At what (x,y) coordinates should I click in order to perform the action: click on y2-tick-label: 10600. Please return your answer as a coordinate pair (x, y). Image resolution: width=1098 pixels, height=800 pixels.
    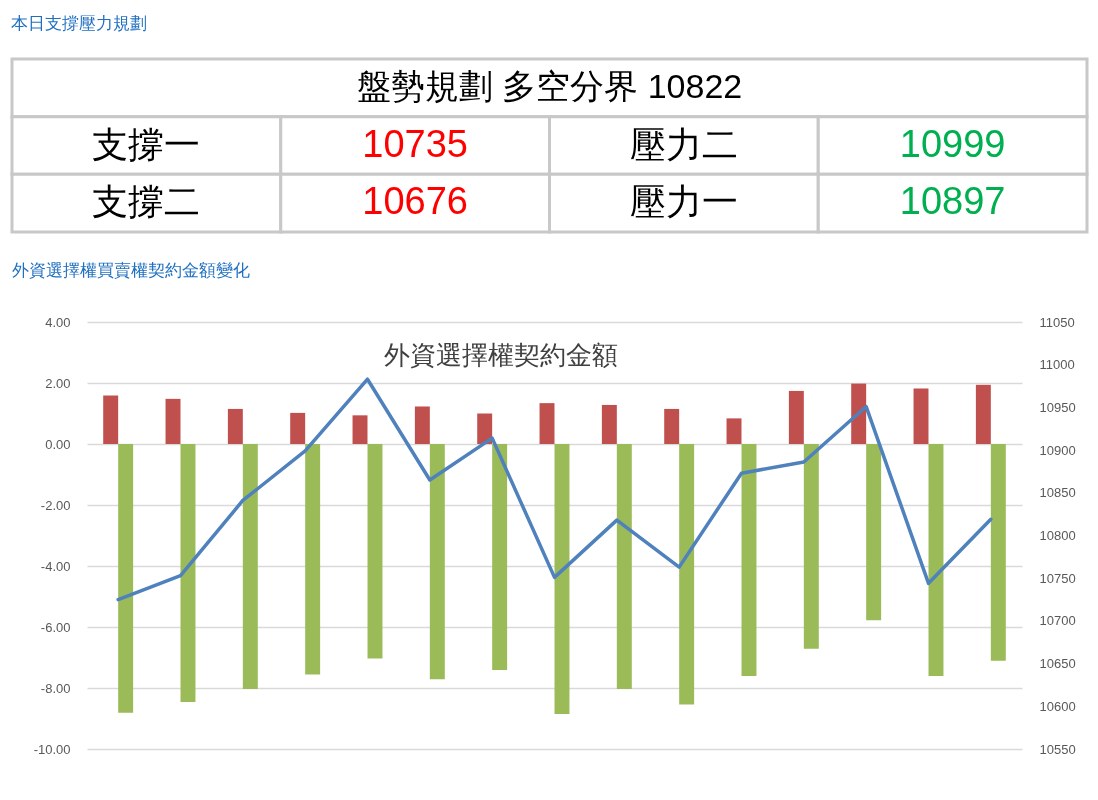
    Looking at the image, I should click on (1057, 706).